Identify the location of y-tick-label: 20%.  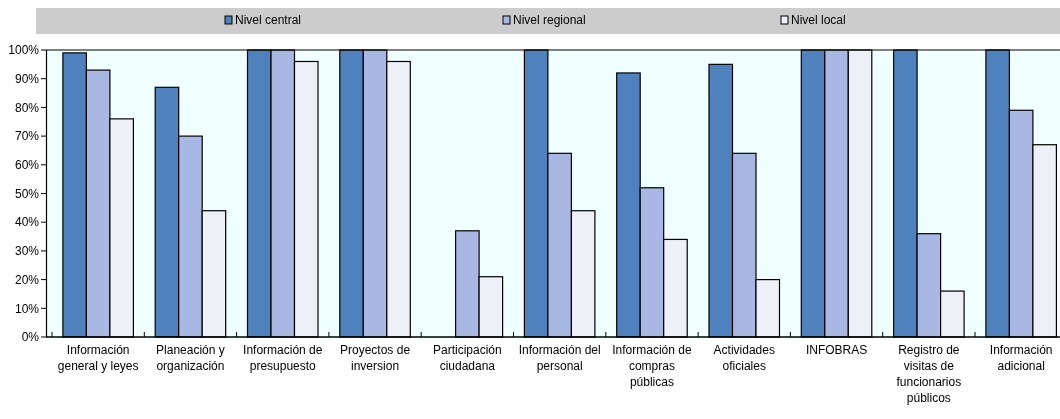
(27, 279).